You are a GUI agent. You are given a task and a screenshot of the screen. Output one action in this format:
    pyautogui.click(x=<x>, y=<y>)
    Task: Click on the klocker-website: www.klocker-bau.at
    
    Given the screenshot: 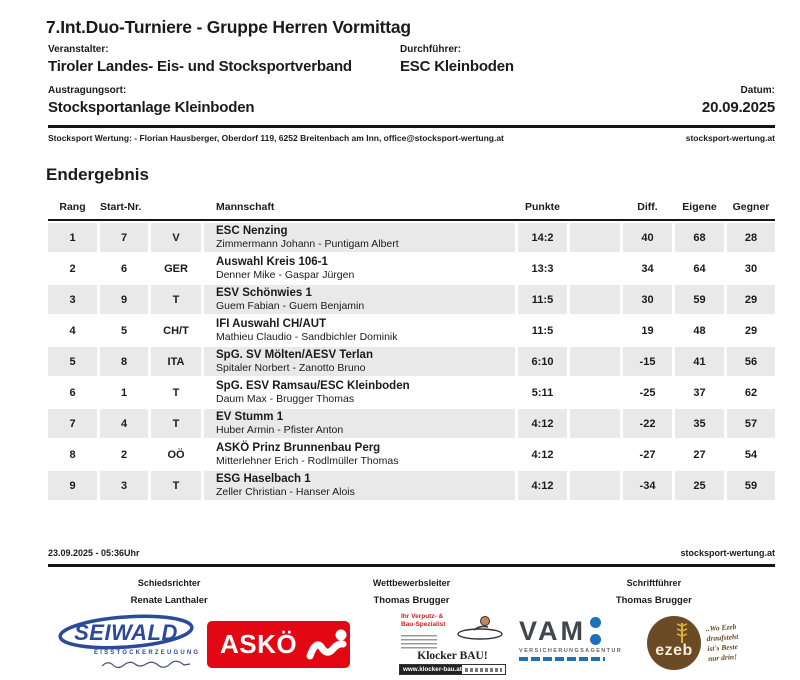 What is the action you would take?
    pyautogui.click(x=431, y=669)
    